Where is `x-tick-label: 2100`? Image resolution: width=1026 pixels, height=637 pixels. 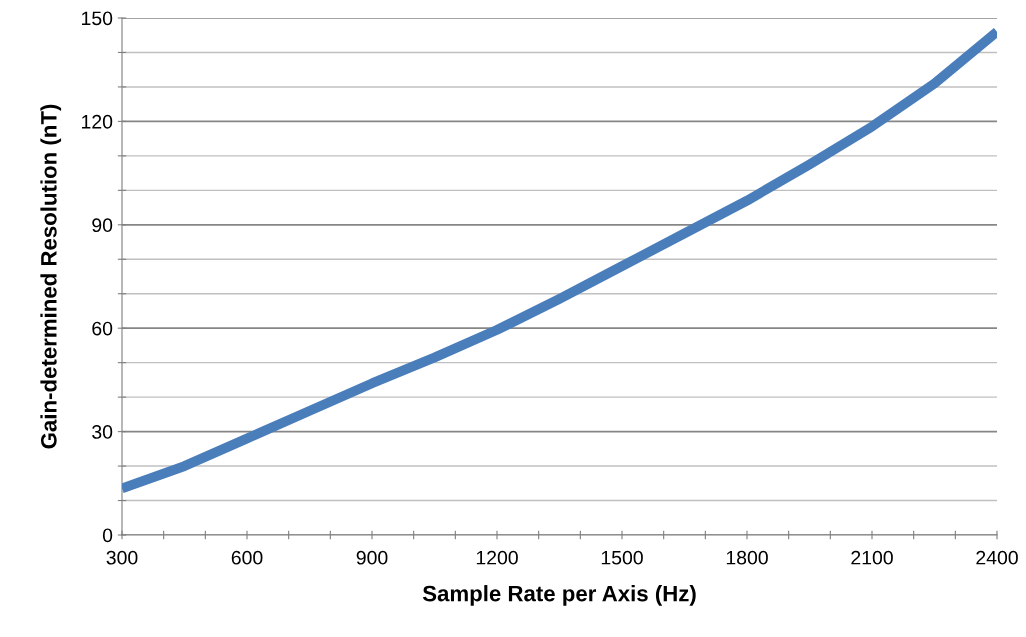 x-tick-label: 2100 is located at coordinates (872, 557).